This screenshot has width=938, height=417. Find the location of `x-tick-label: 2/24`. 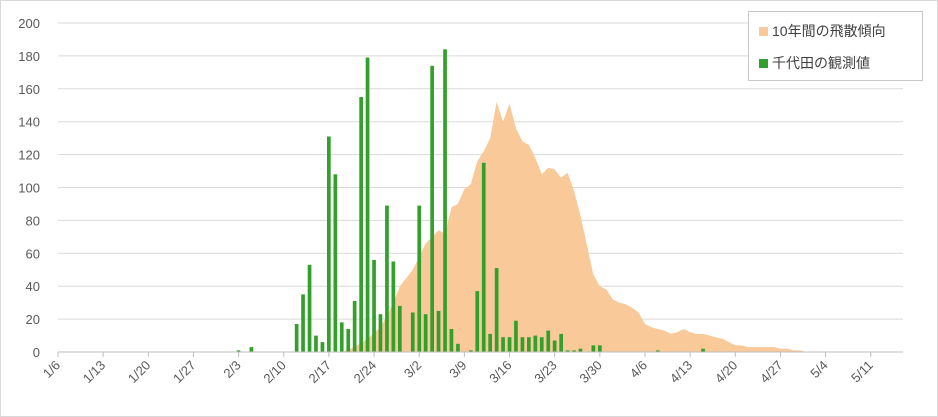

x-tick-label: 2/24 is located at coordinates (365, 372).